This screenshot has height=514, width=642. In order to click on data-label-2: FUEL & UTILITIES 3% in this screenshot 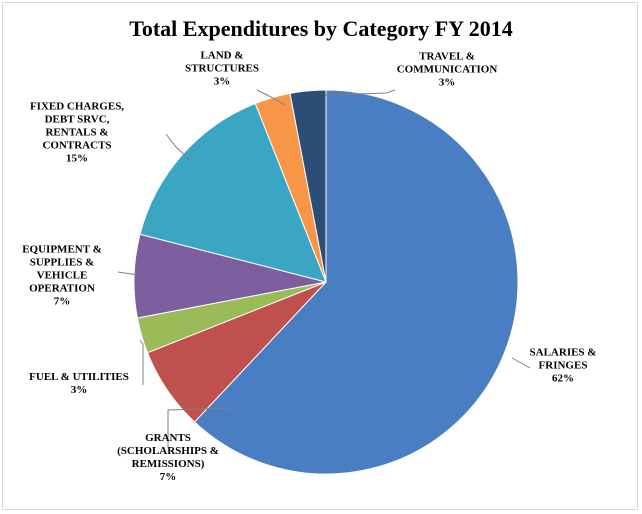, I will do `click(79, 383)`.